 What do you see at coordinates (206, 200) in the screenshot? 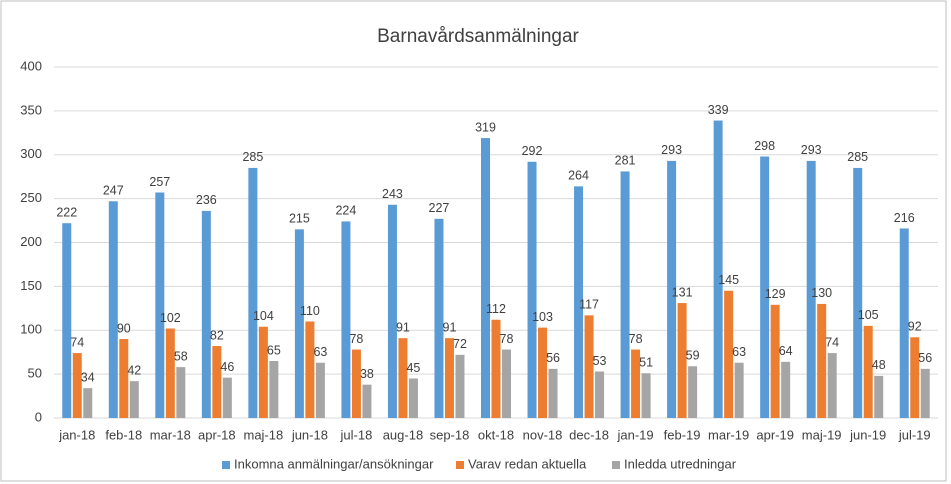
I see `value-label: 236` at bounding box center [206, 200].